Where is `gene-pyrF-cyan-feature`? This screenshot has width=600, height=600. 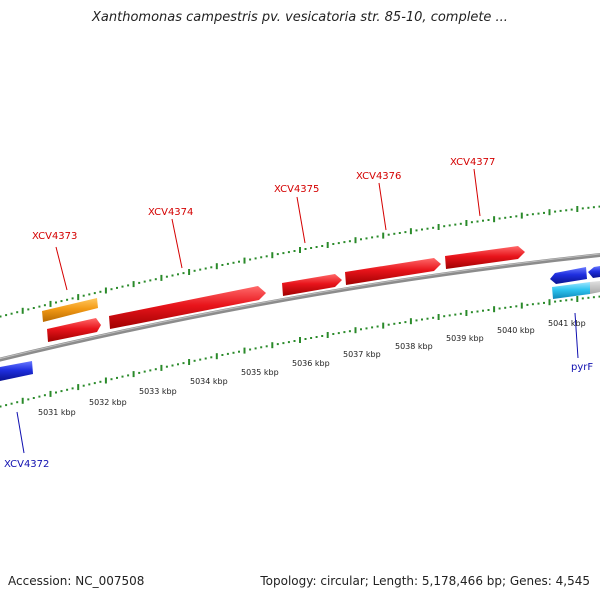
gene-pyrF-cyan-feature is located at coordinates (571, 290).